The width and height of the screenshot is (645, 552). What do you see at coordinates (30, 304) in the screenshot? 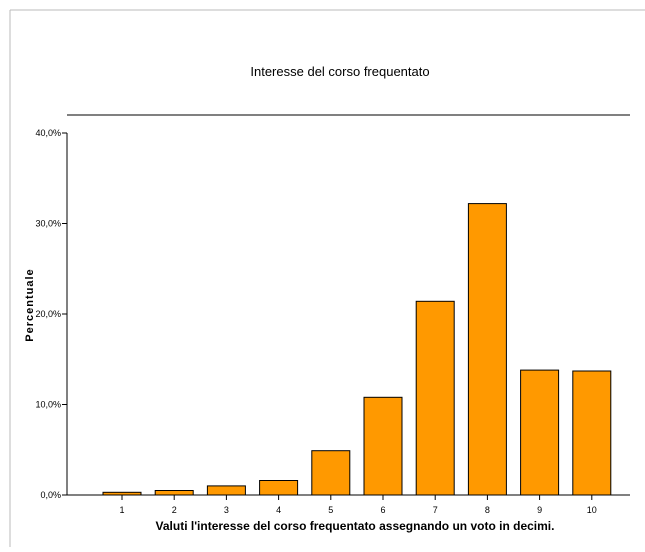
I see `y-axis-label: Percentuale` at bounding box center [30, 304].